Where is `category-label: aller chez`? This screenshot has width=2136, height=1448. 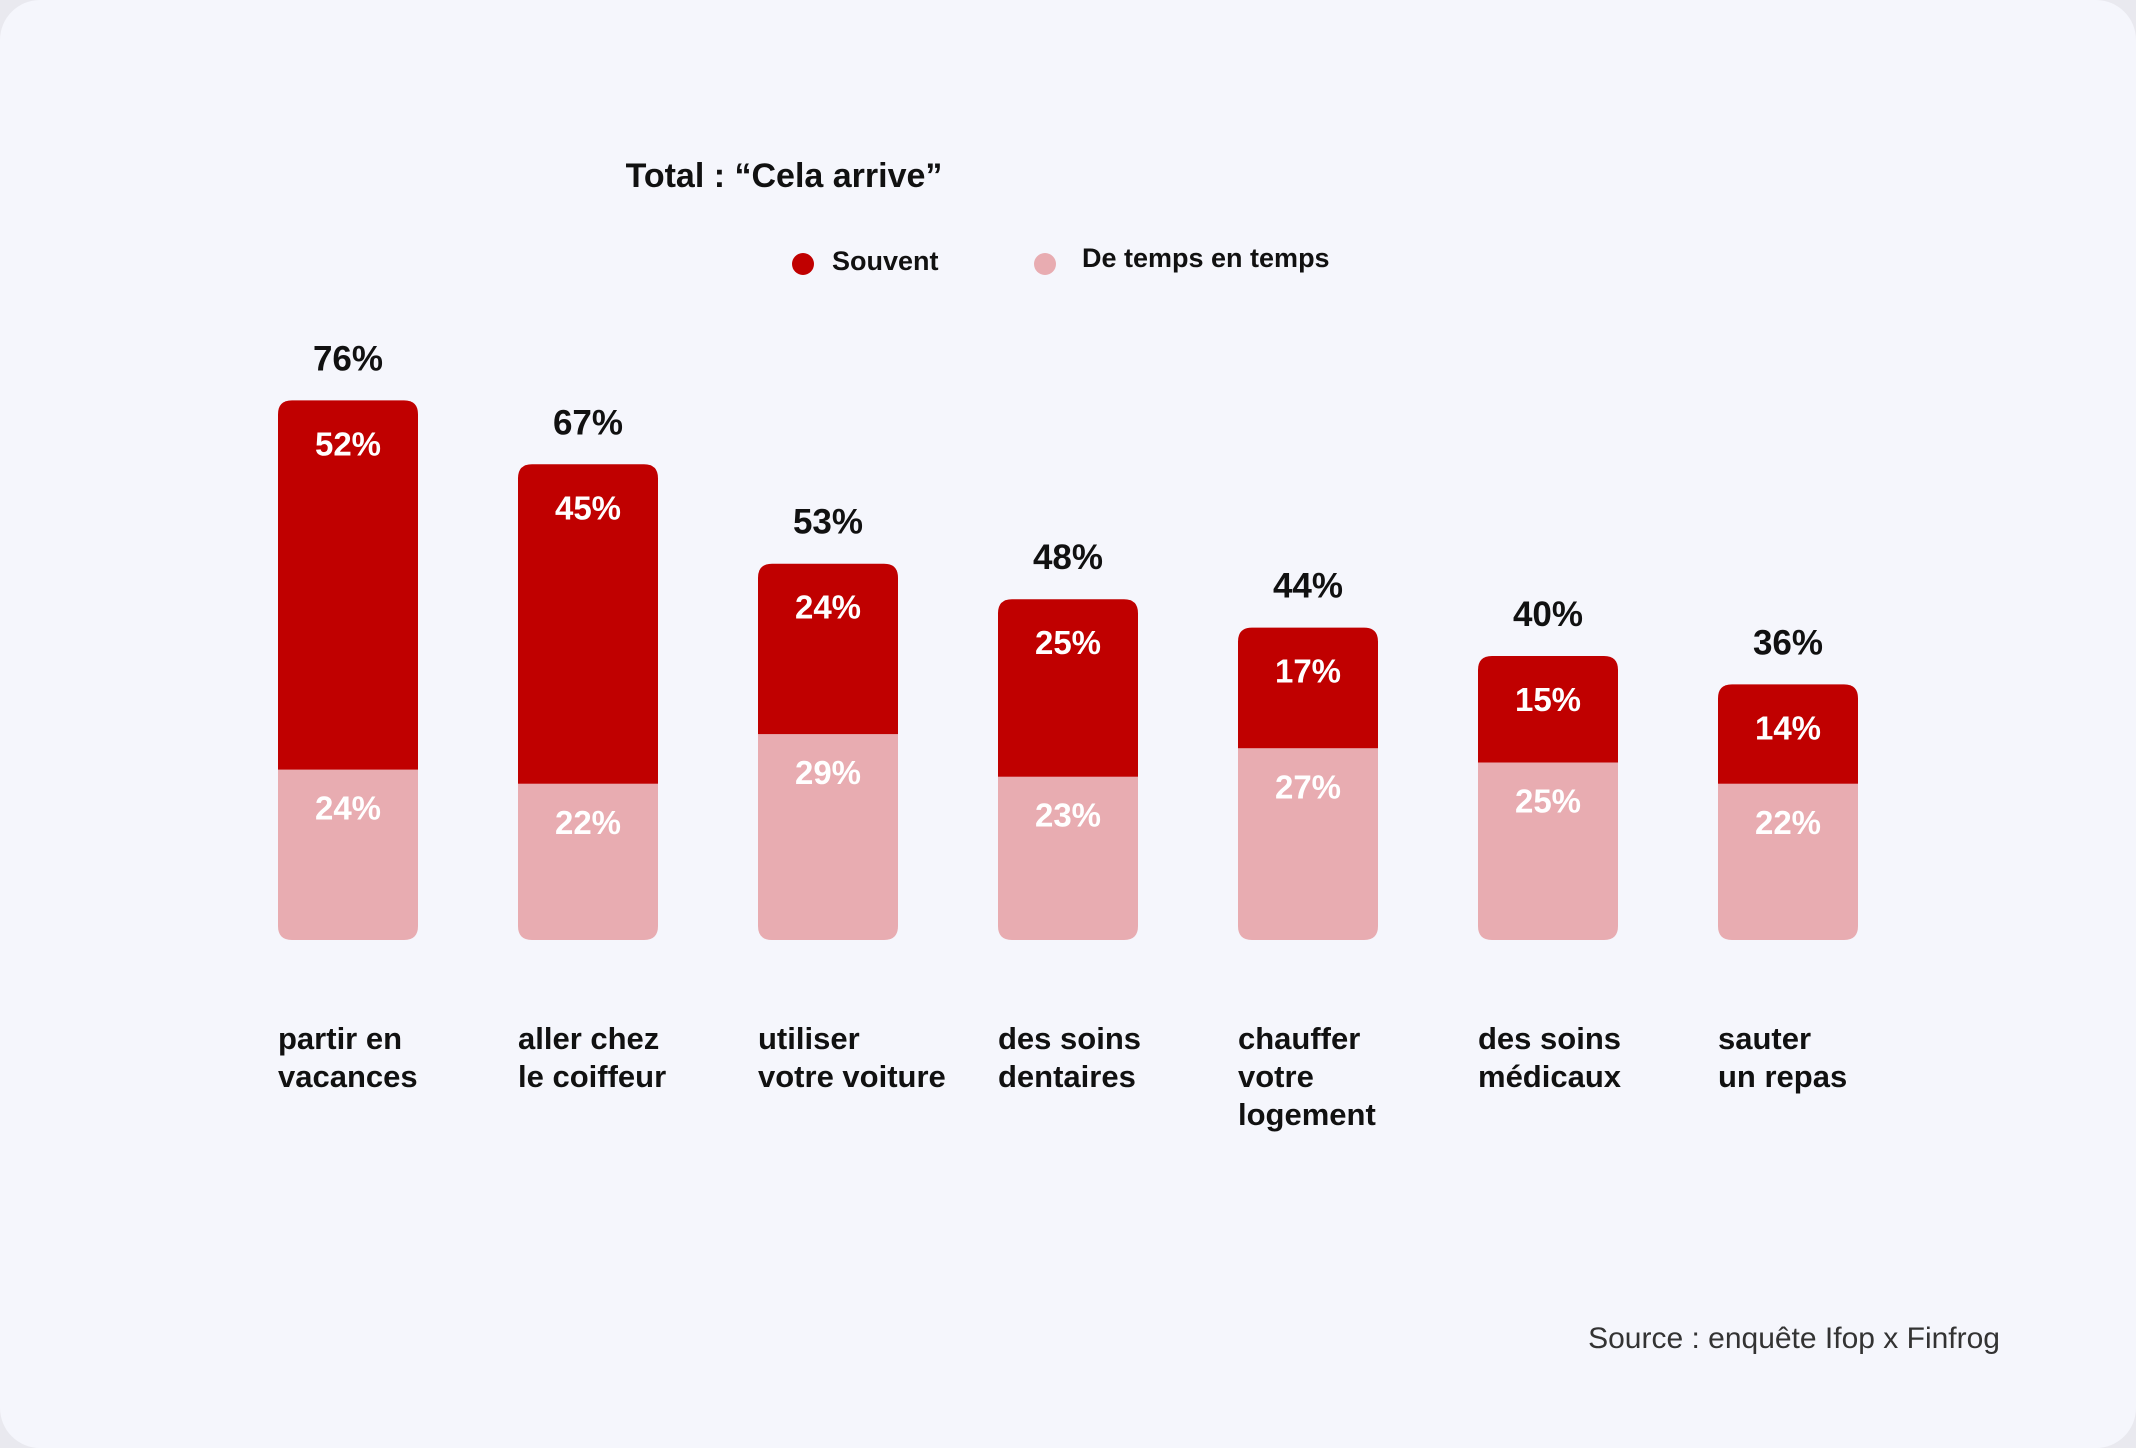
category-label: aller chez is located at coordinates (588, 1038).